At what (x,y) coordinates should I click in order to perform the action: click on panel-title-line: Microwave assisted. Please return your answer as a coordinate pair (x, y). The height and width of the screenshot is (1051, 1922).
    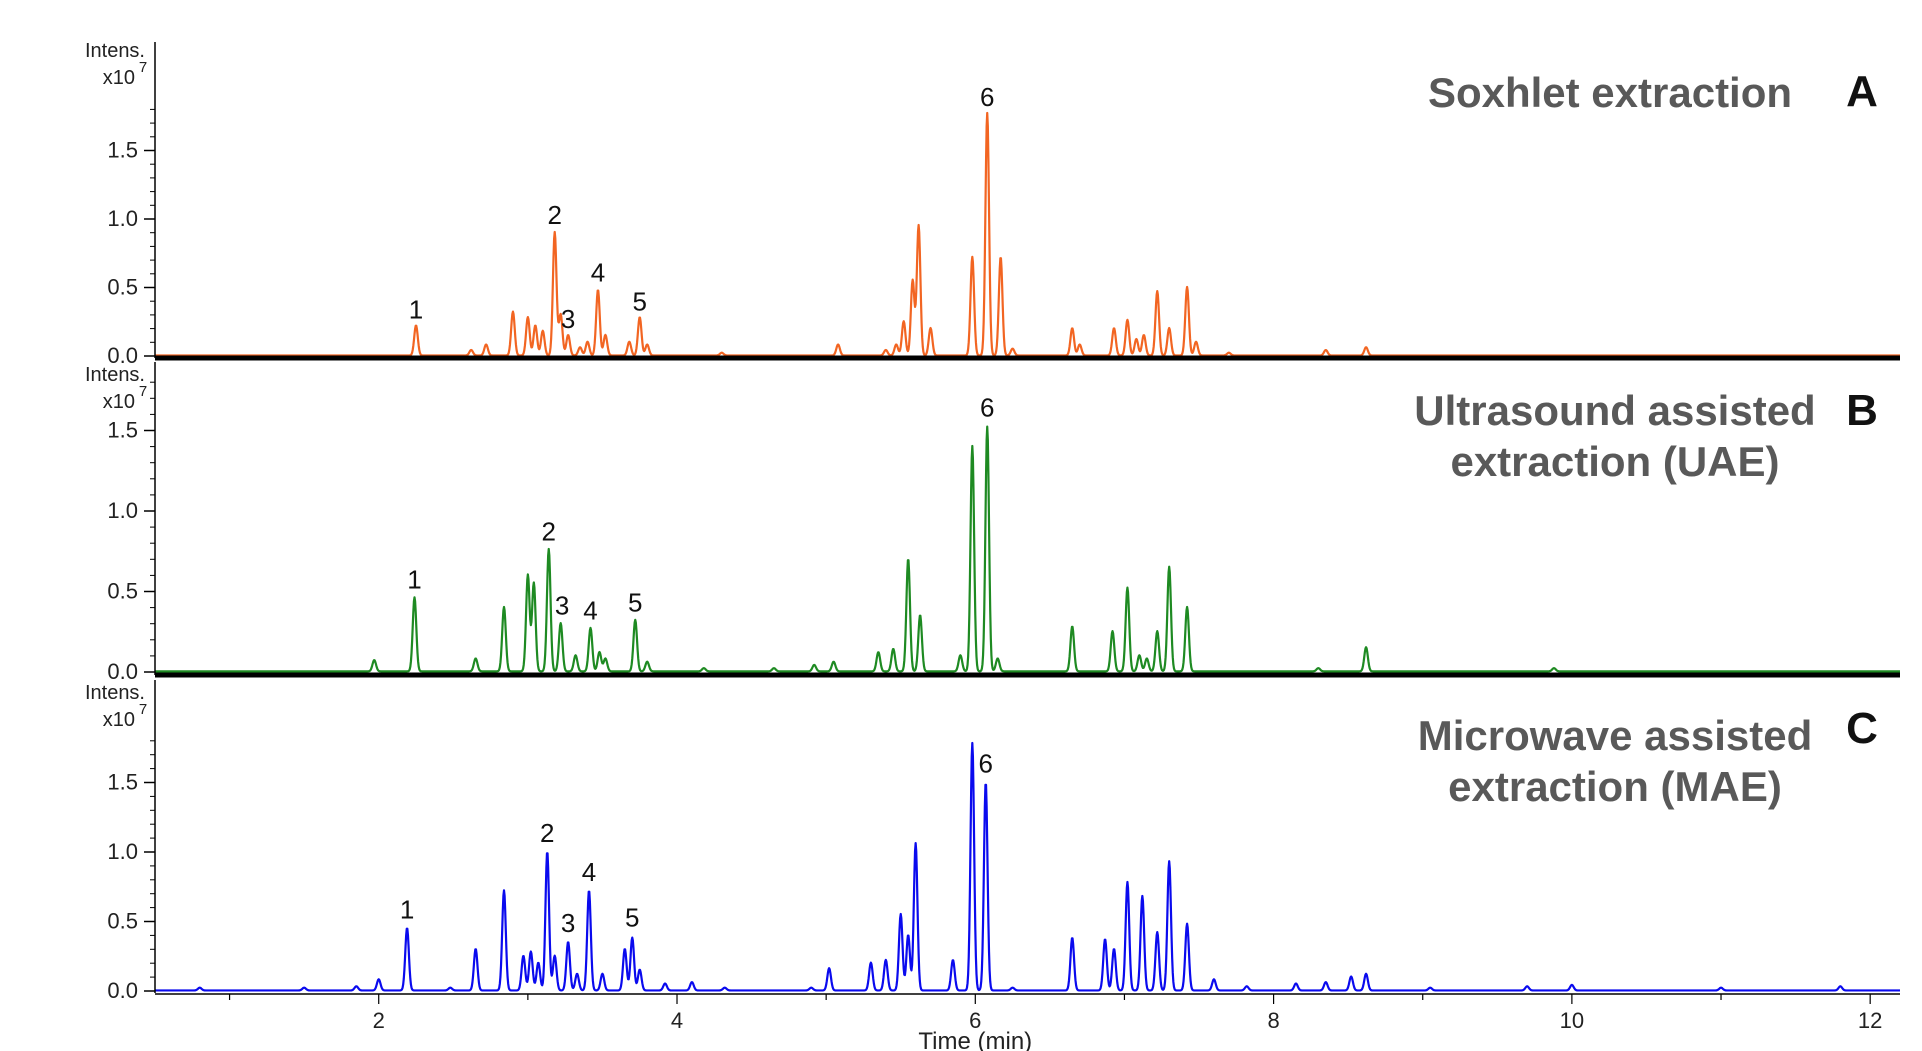
    Looking at the image, I should click on (1615, 735).